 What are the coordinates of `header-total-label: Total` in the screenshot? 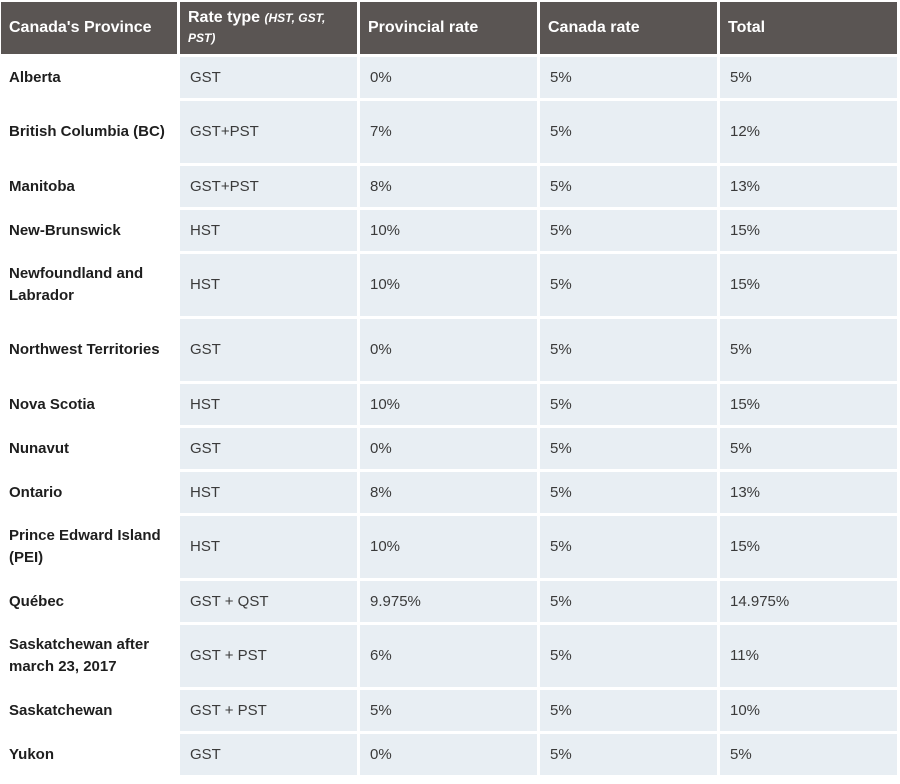 It's located at (747, 27).